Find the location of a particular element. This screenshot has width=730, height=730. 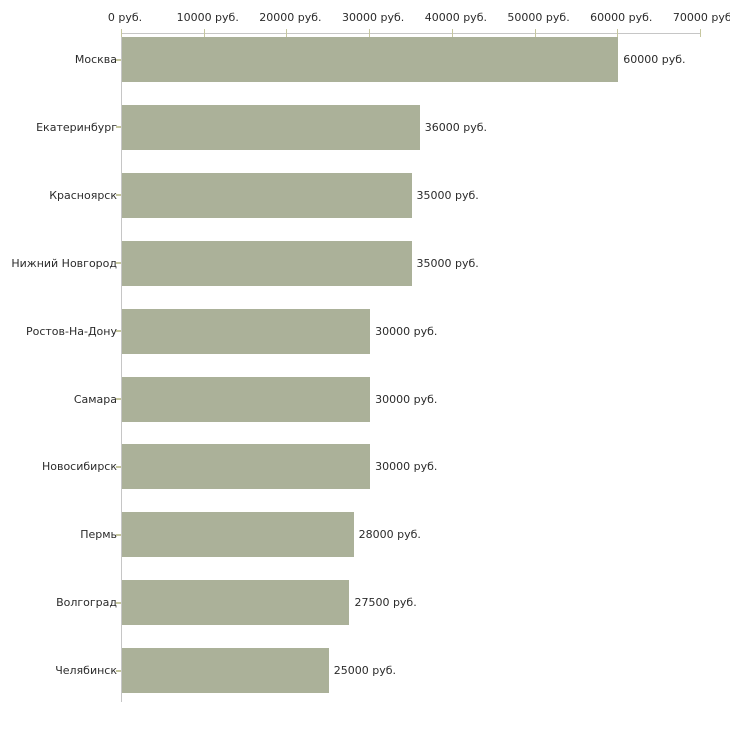

x-axis-tick-label: 20000 руб. is located at coordinates (290, 17).